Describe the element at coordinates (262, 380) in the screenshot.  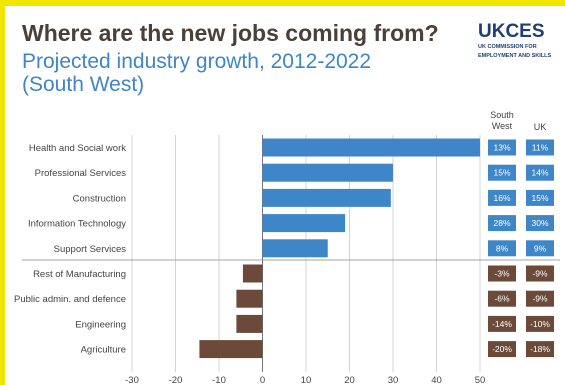
I see `x-tick-label: 0` at that location.